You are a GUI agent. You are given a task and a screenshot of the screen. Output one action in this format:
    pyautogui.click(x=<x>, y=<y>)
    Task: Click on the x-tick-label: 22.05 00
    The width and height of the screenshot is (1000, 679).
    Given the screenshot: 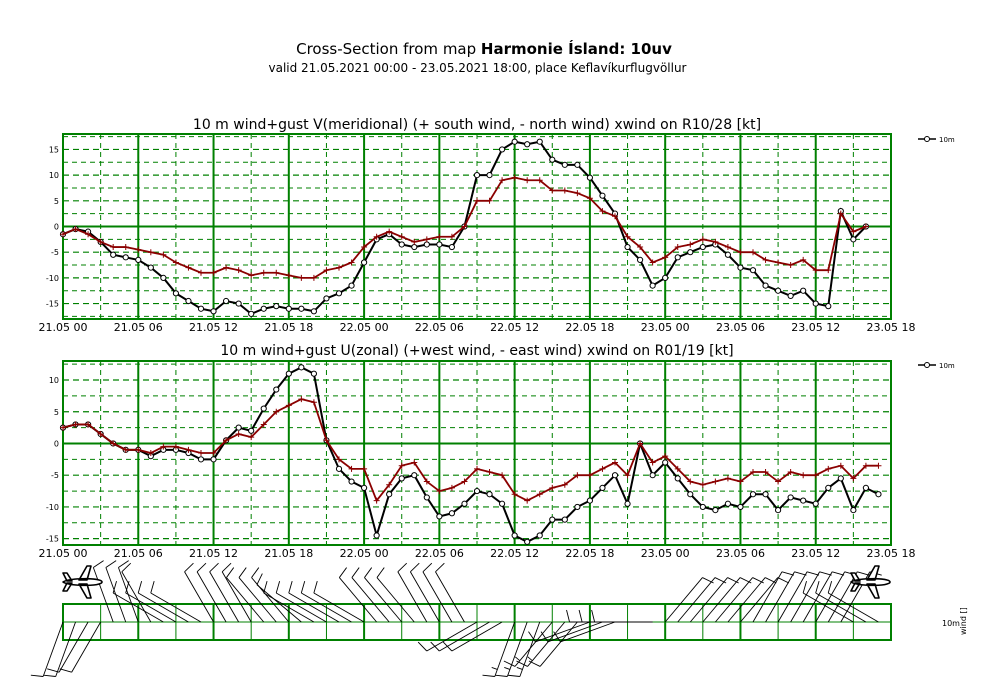 What is the action you would take?
    pyautogui.click(x=364, y=553)
    